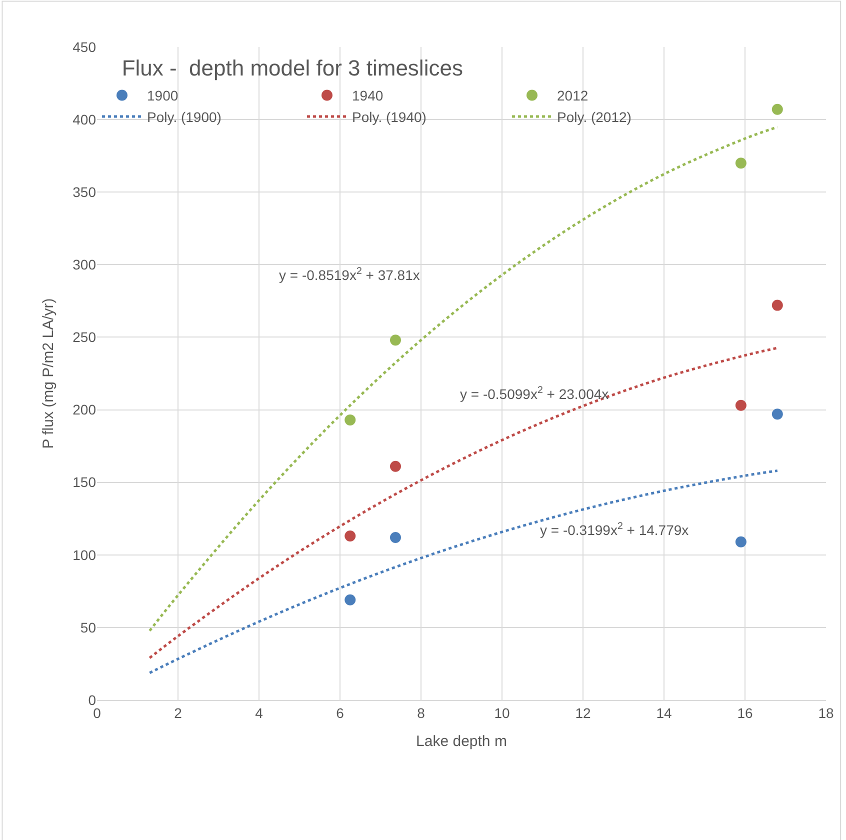  What do you see at coordinates (349, 274) in the screenshot?
I see `annotation: y = -0.8519x$^{2}$ + 37.81x` at bounding box center [349, 274].